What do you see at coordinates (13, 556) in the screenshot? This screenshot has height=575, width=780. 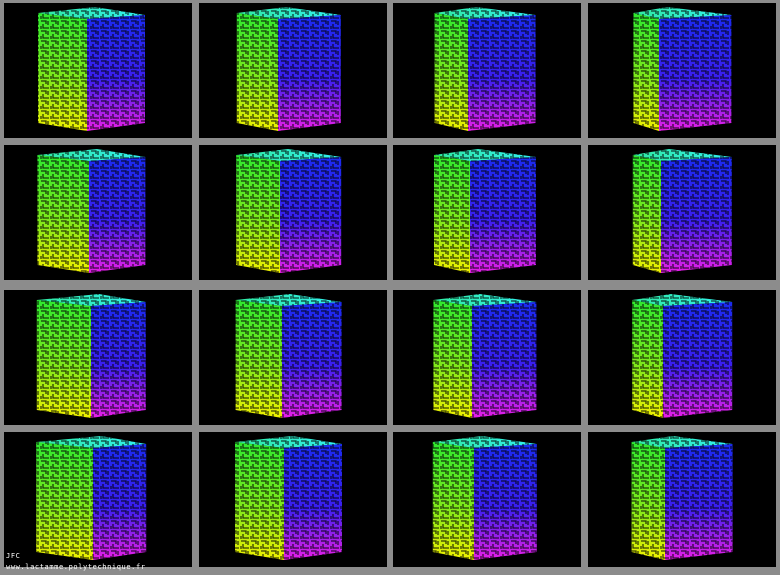 I see `author-credit: JFC` at bounding box center [13, 556].